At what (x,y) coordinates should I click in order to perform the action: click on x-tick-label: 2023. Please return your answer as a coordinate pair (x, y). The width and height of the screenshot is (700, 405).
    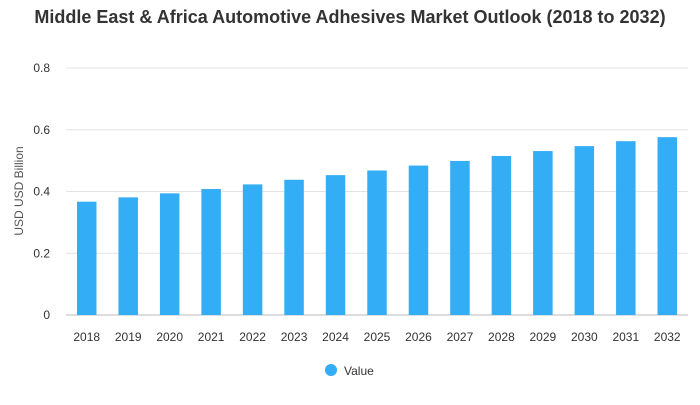
    Looking at the image, I should click on (294, 337).